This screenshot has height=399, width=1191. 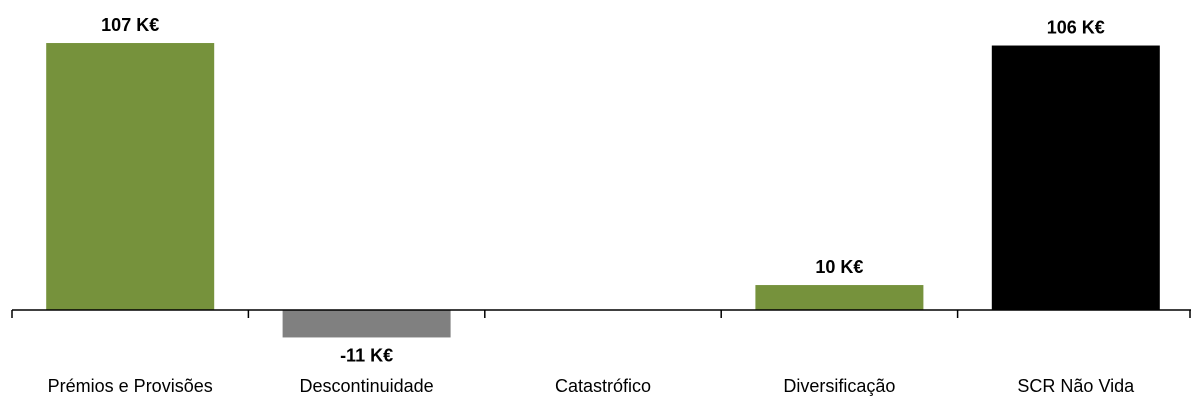 What do you see at coordinates (839, 297) in the screenshot?
I see `bar-diversificacao` at bounding box center [839, 297].